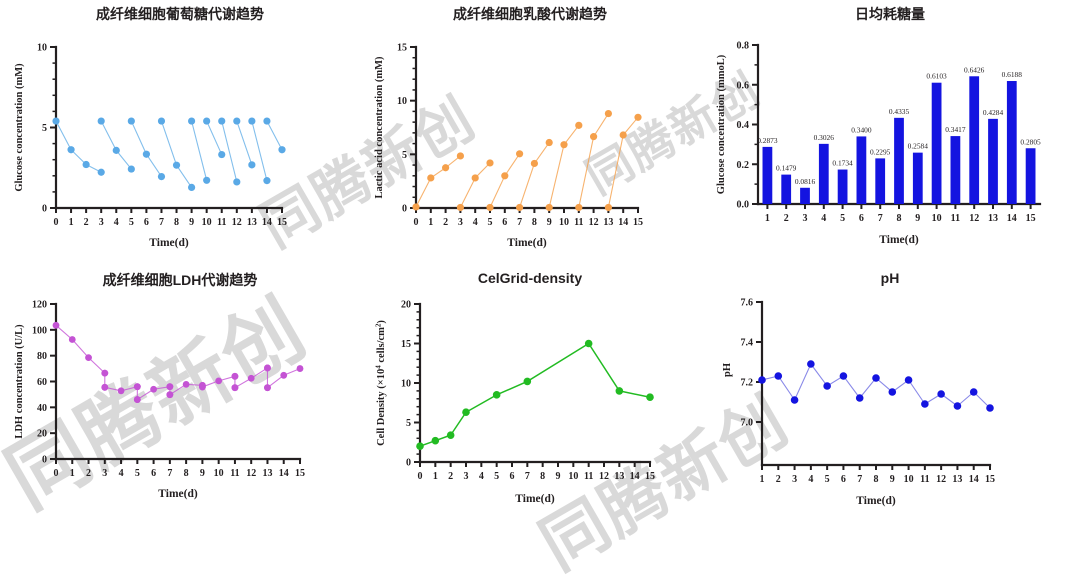 The height and width of the screenshot is (588, 1080). I want to click on x-tick-label: 8, so click(876, 479).